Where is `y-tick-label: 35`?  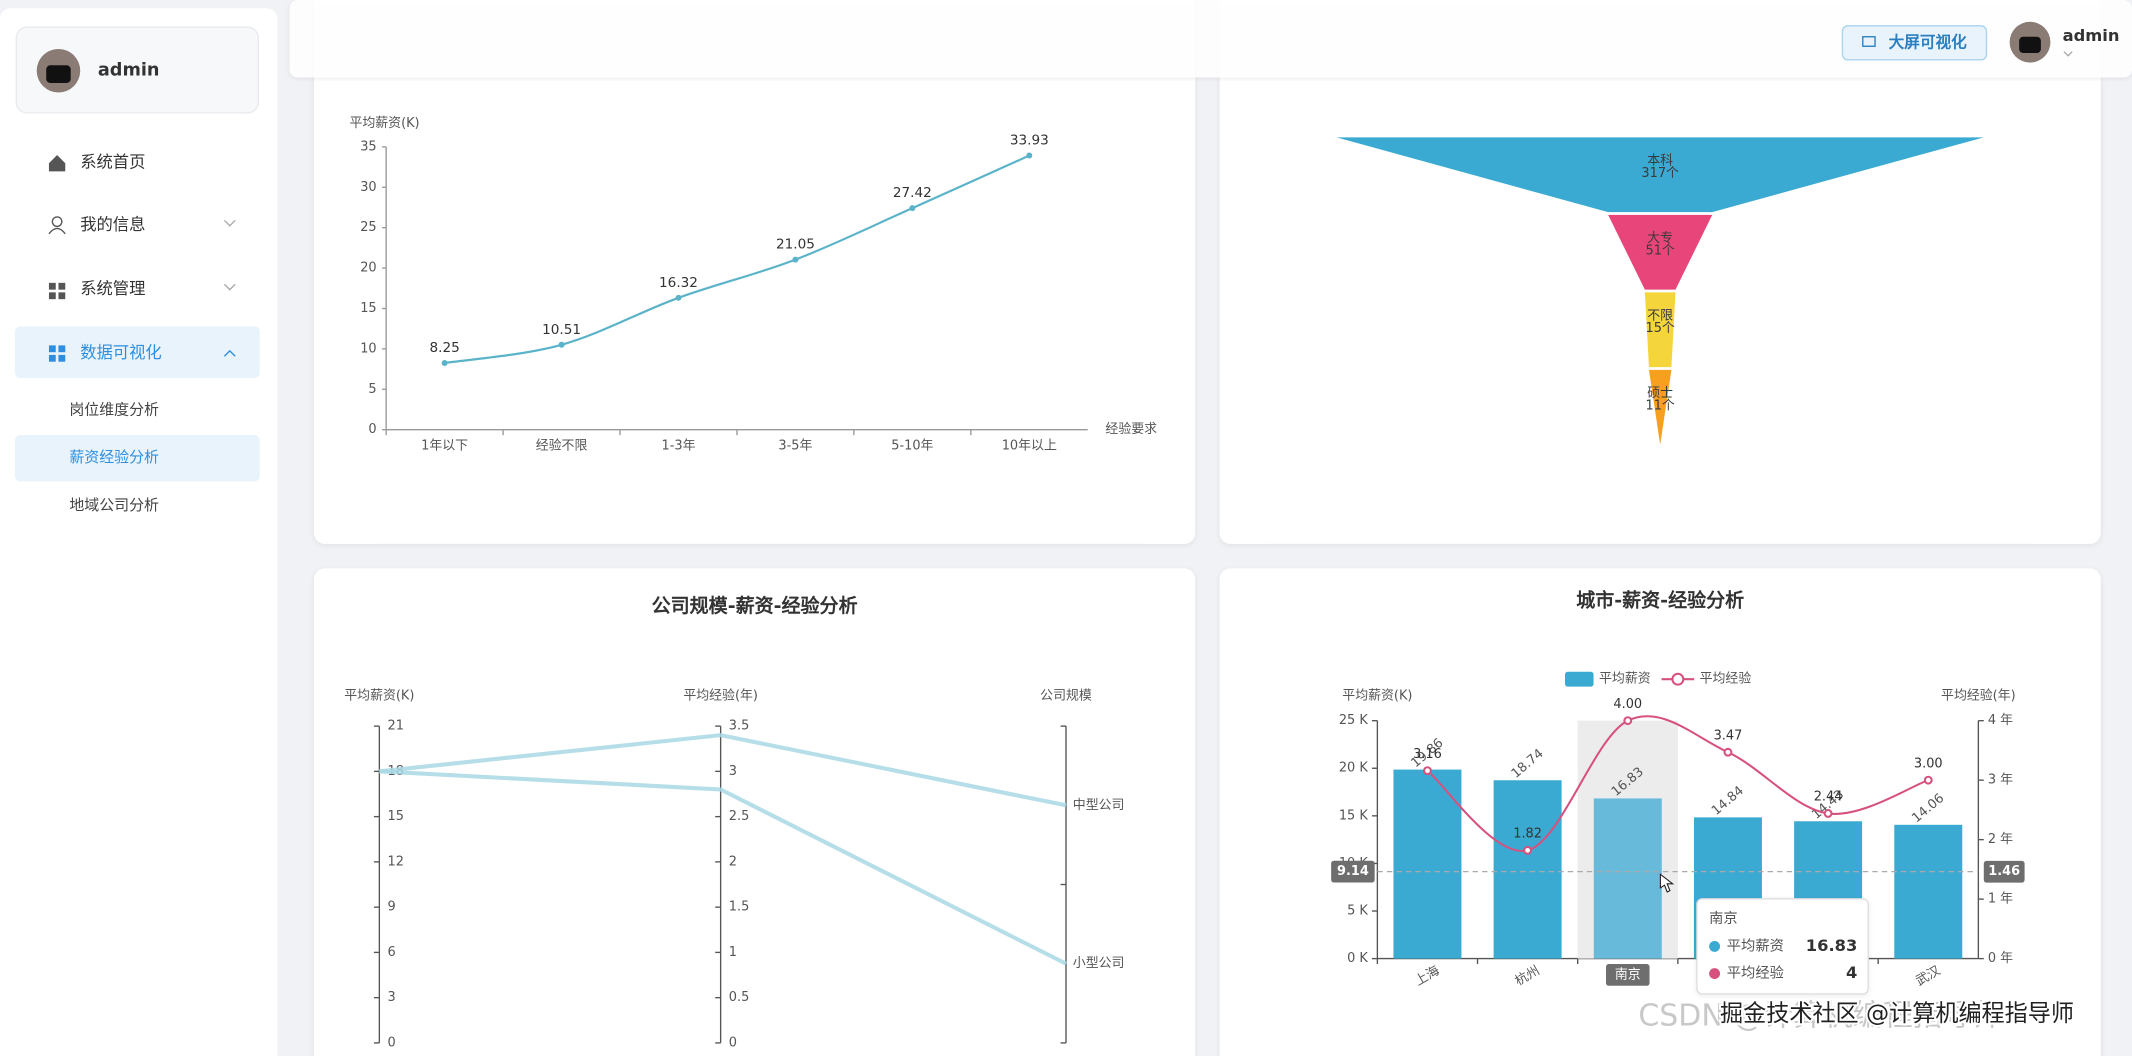
y-tick-label: 35 is located at coordinates (368, 146).